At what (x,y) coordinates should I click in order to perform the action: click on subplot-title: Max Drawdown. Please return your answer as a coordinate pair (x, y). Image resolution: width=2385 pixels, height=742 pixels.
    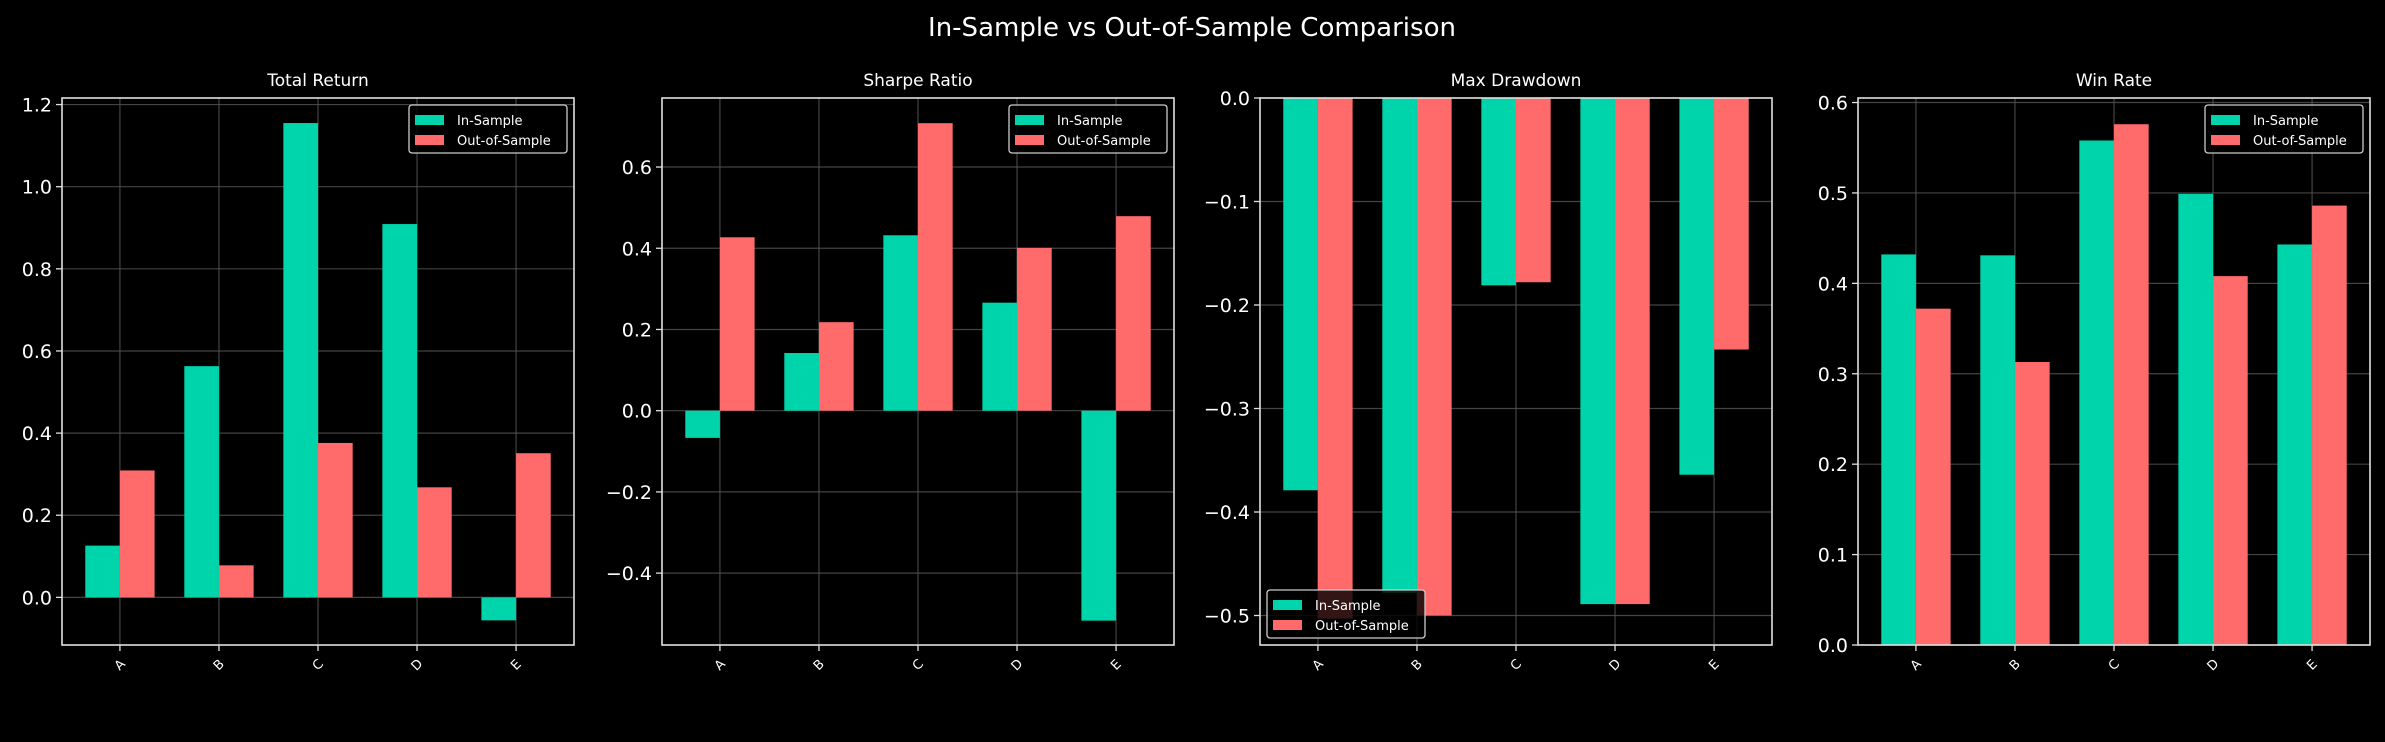
    Looking at the image, I should click on (1516, 81).